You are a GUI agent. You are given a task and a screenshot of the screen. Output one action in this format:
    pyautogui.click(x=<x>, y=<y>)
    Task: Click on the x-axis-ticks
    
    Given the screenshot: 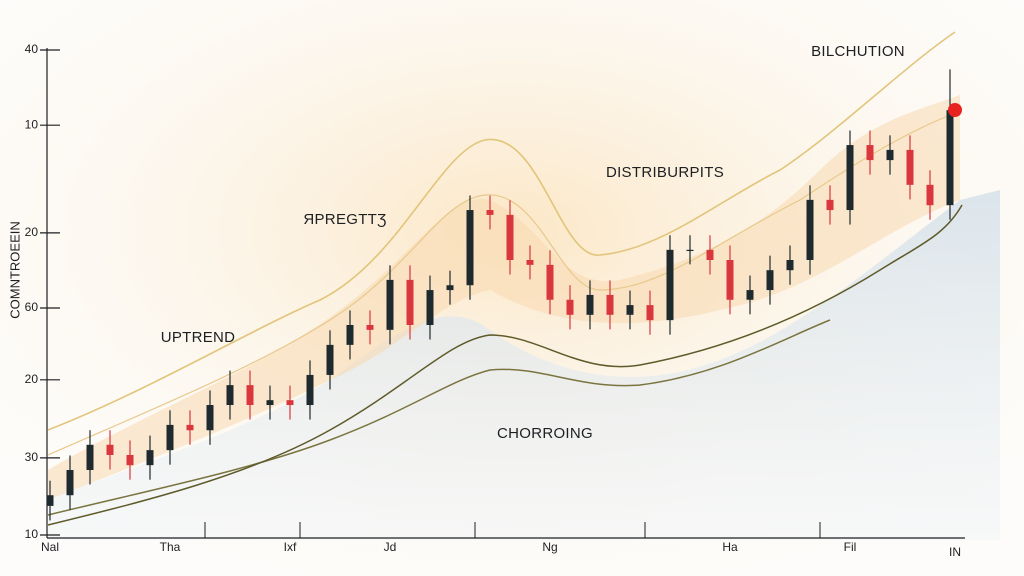 What is the action you would take?
    pyautogui.click(x=512, y=530)
    